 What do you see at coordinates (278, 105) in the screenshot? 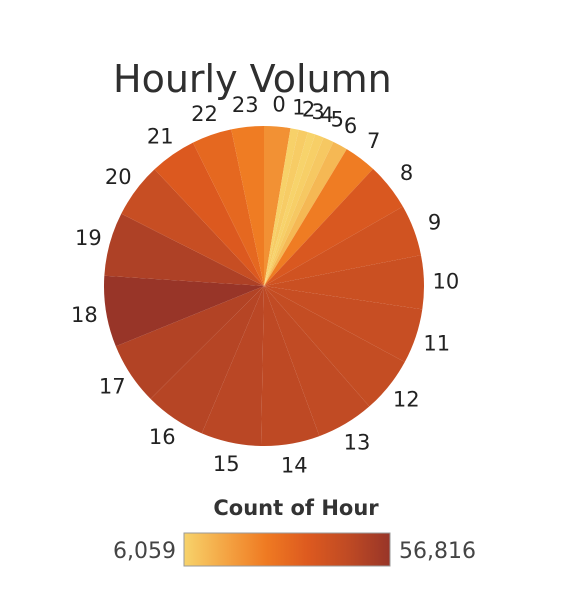
I see `pie-label-hour-0: 0` at bounding box center [278, 105].